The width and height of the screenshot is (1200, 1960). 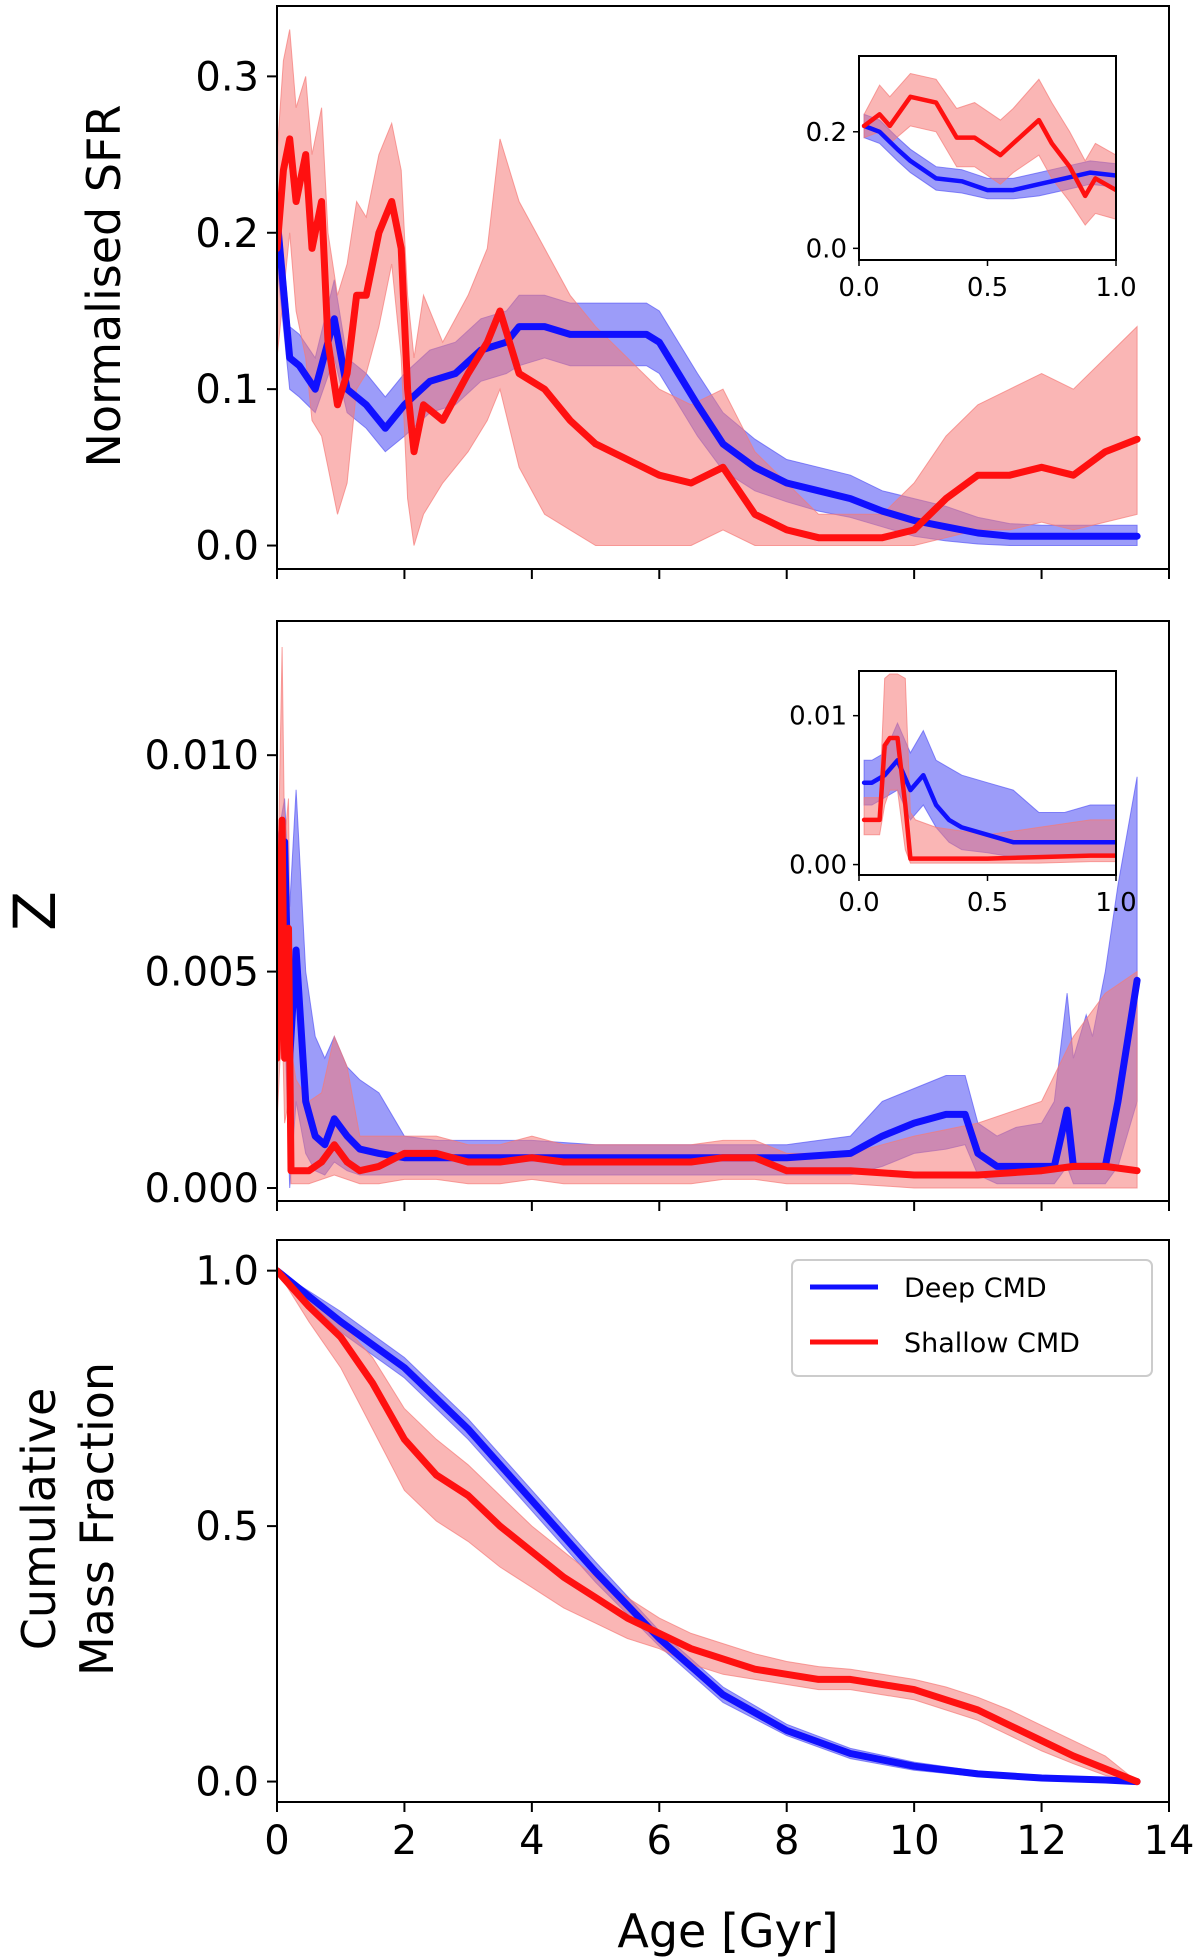 I want to click on cumulative-ytick-label: 1.0, so click(x=227, y=1272).